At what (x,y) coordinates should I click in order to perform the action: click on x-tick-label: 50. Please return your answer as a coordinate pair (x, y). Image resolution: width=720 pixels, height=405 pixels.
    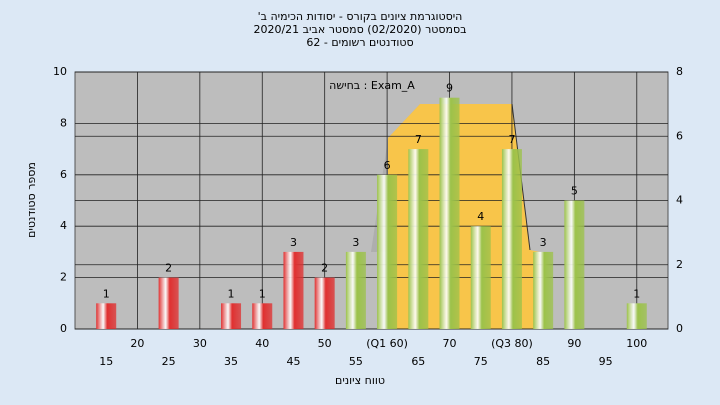
    Looking at the image, I should click on (325, 343).